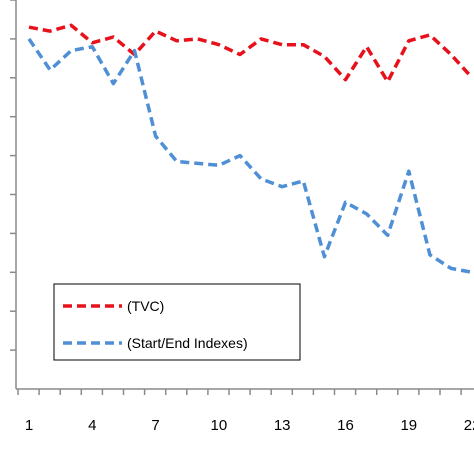  I want to click on x-tick-label: 16, so click(345, 425).